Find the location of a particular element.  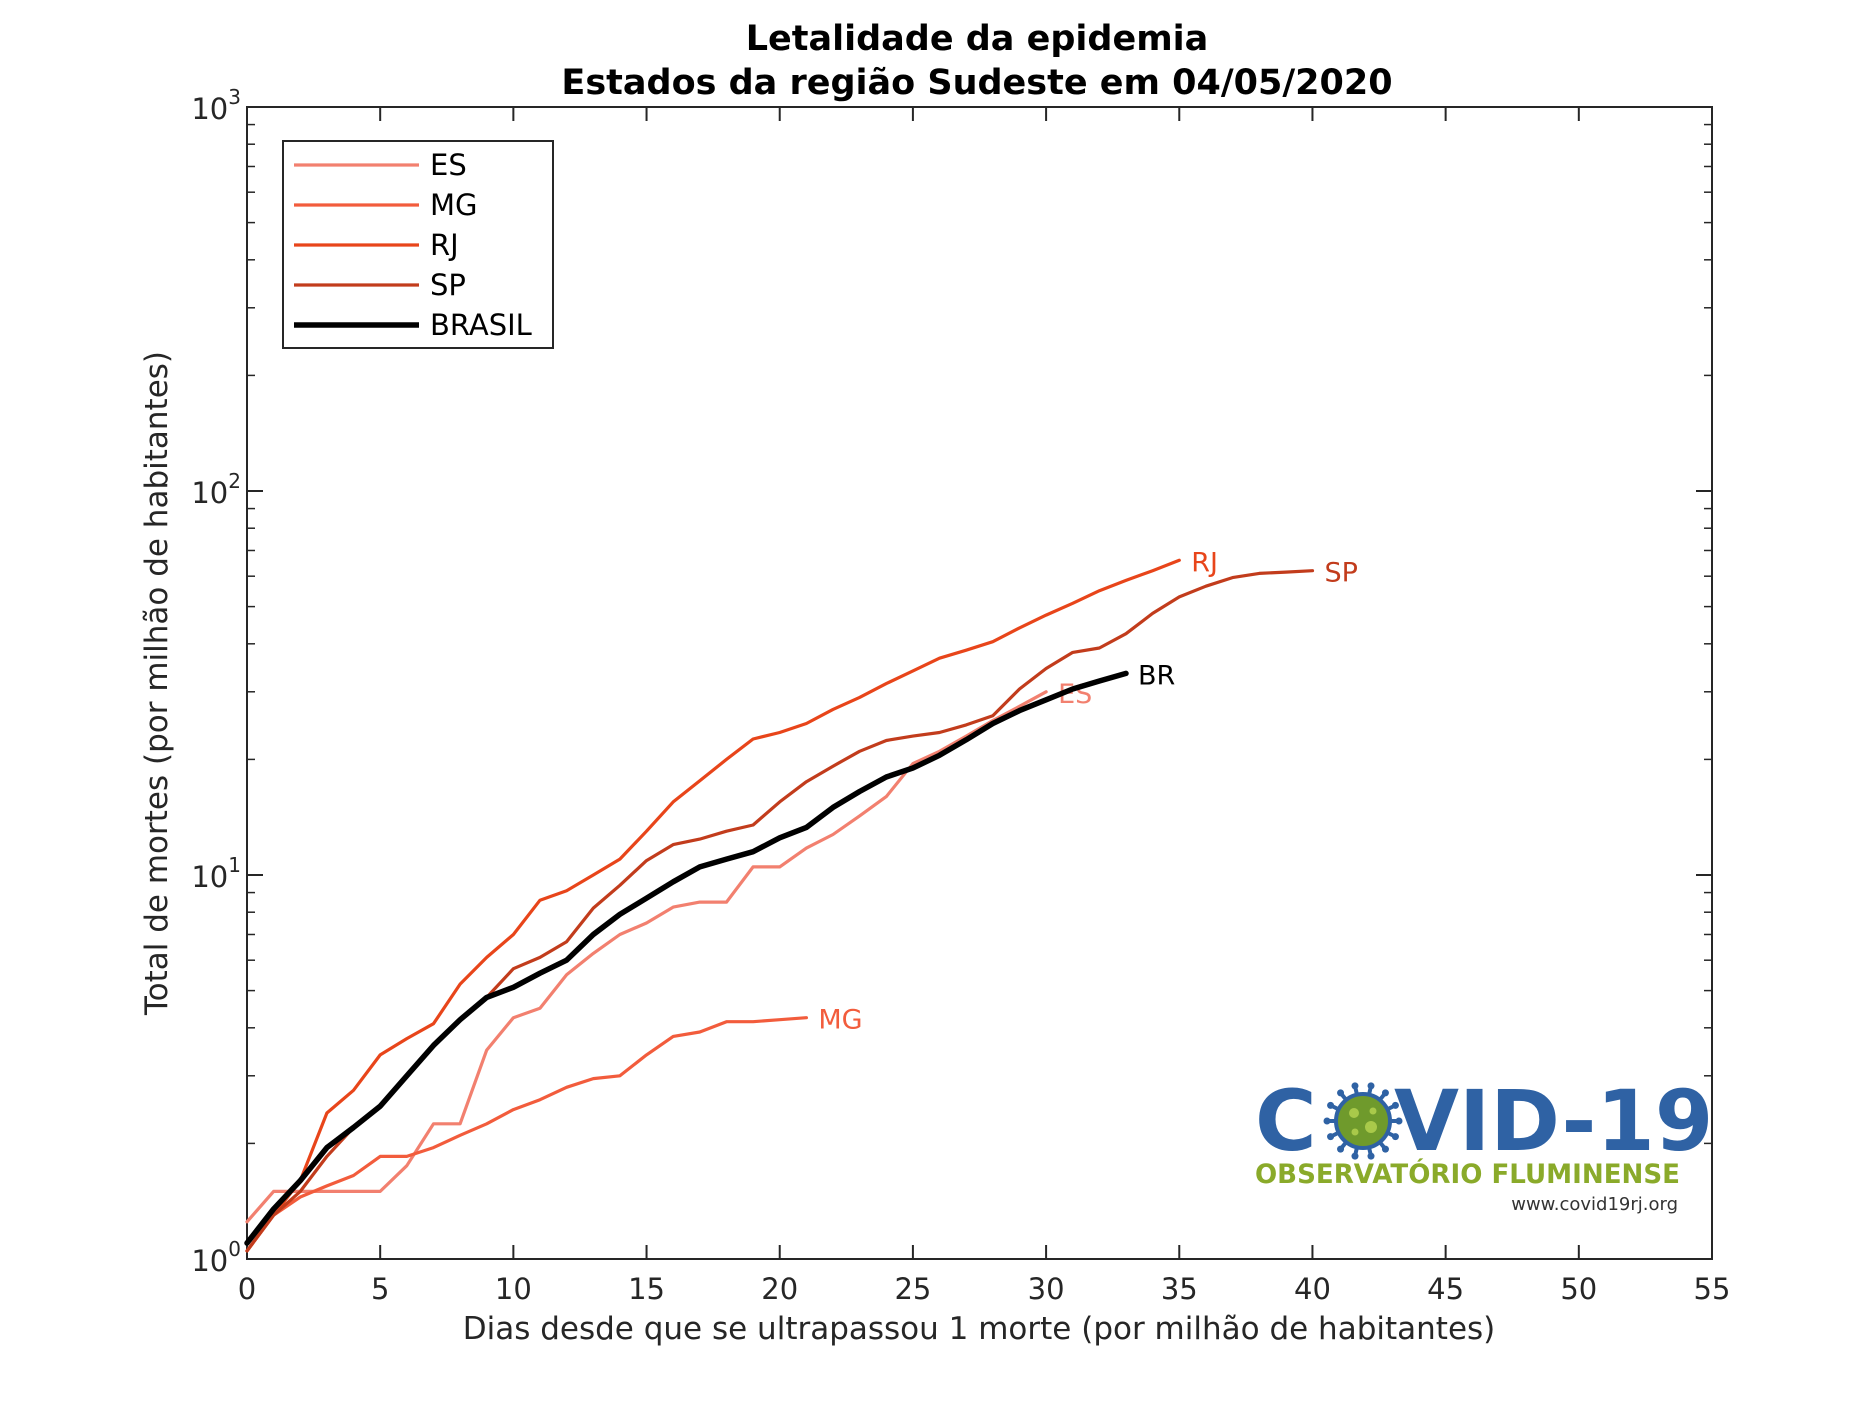

series-end-label-rj: RJ is located at coordinates (1204, 562).